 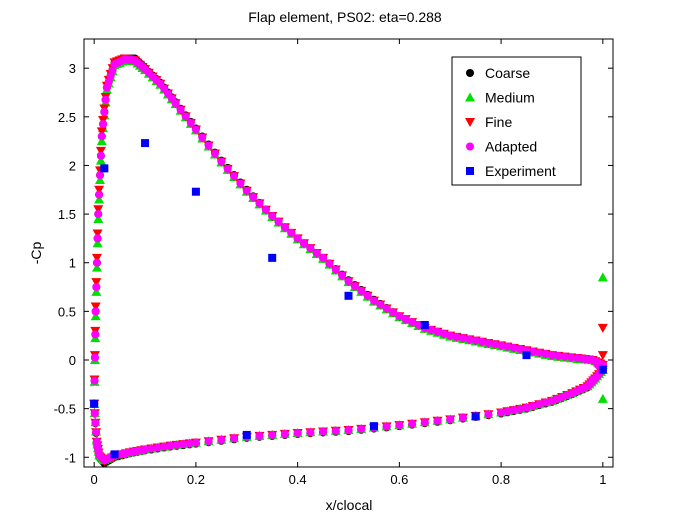 What do you see at coordinates (602, 479) in the screenshot?
I see `x-tick-label: 1` at bounding box center [602, 479].